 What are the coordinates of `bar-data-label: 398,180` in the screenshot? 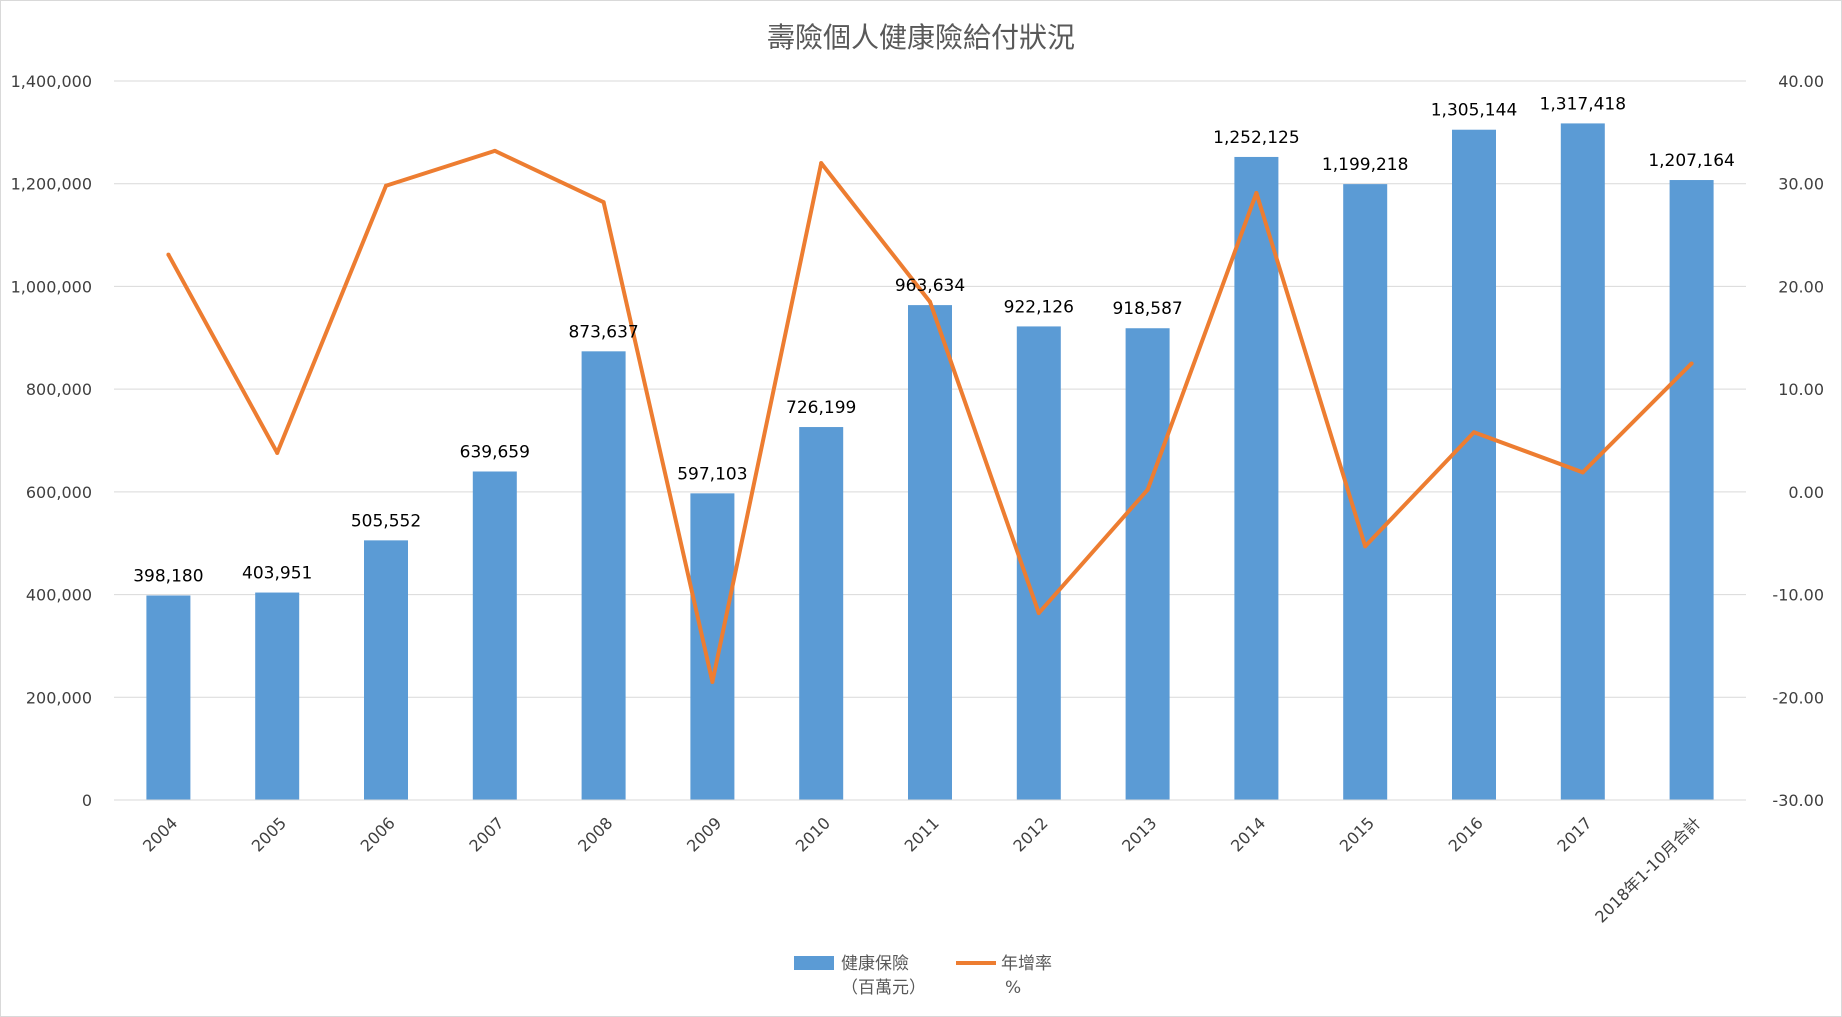 It's located at (168, 577).